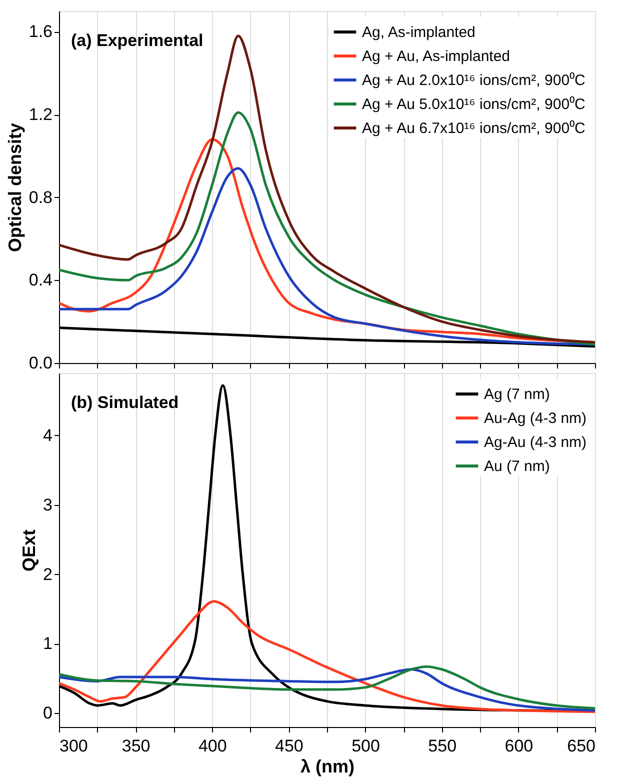 This screenshot has height=779, width=624. What do you see at coordinates (40, 32) in the screenshot?
I see `y-tick-label: 1.6` at bounding box center [40, 32].